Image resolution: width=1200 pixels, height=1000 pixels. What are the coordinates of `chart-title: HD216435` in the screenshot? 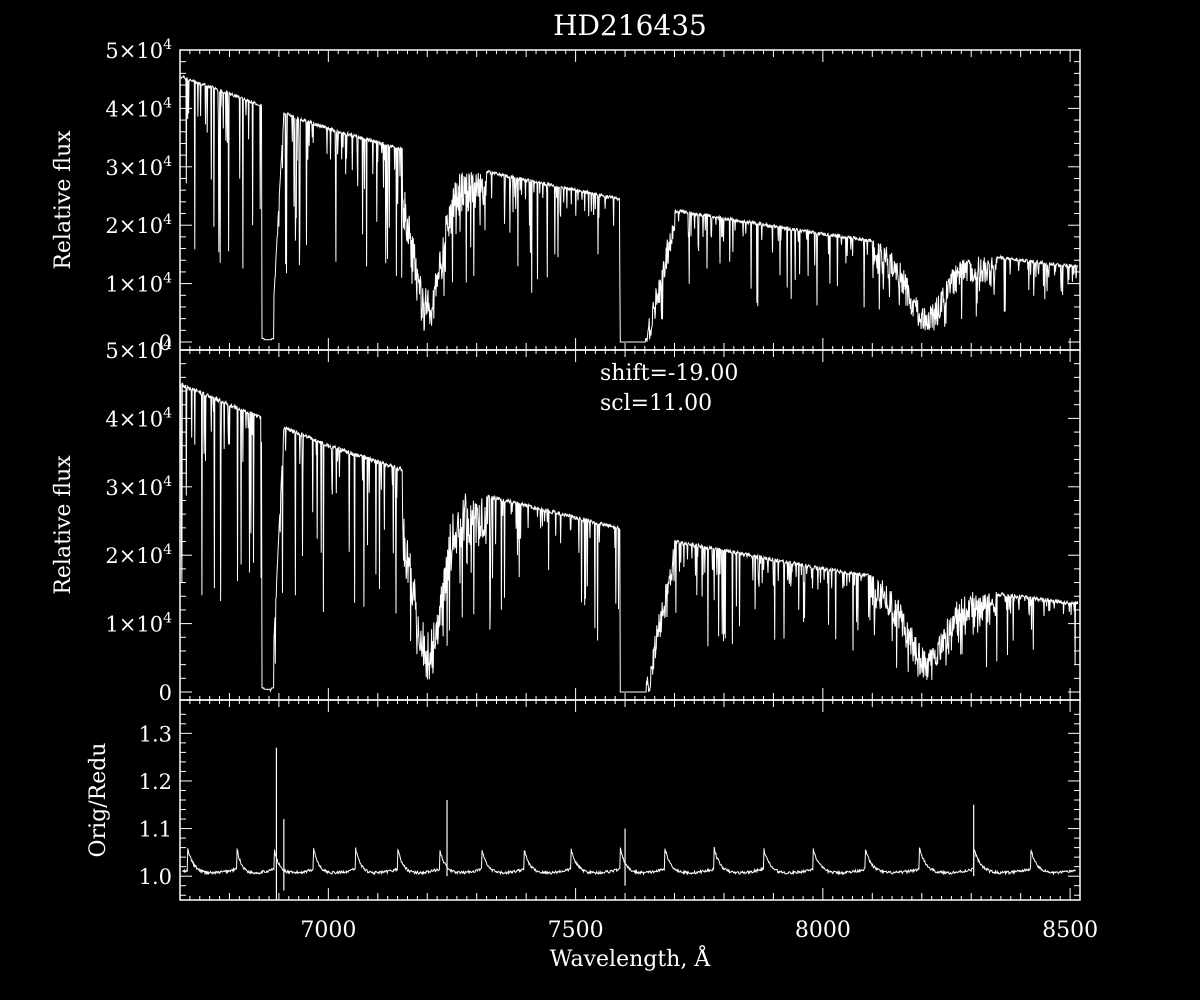 It's located at (630, 25).